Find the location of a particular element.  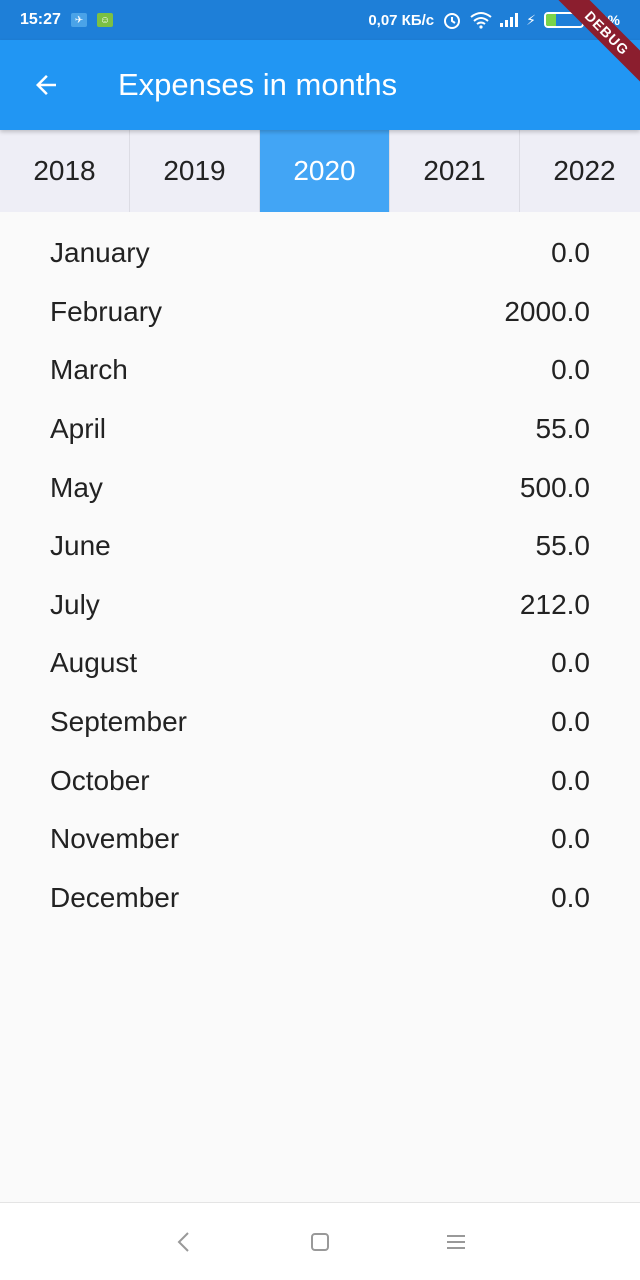

nav-home-icon is located at coordinates (320, 1241).